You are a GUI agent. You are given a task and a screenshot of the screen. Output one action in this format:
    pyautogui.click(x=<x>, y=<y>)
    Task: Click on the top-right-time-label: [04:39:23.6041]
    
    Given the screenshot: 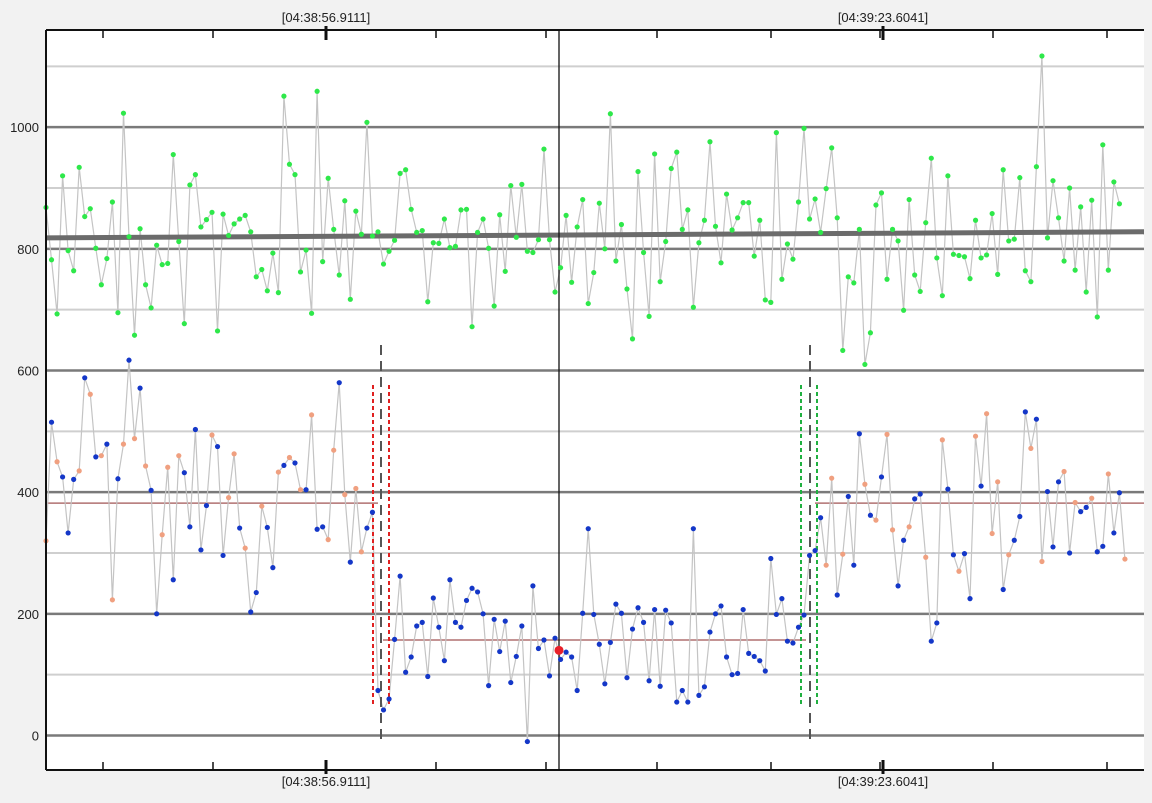 What is the action you would take?
    pyautogui.click(x=883, y=17)
    